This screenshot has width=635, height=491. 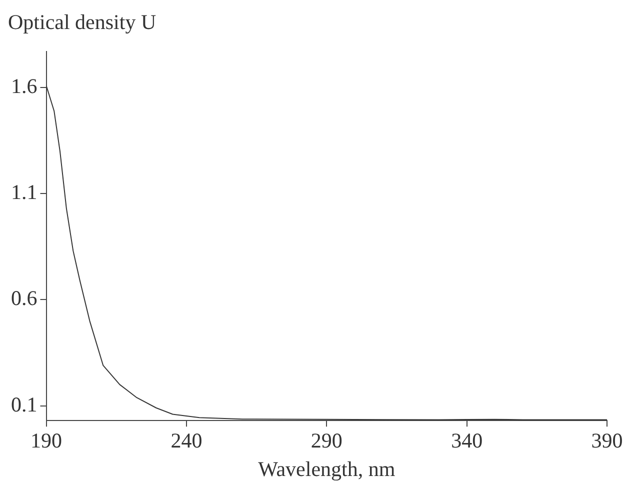 What do you see at coordinates (83, 22) in the screenshot?
I see `y-axis-title: Optical density U` at bounding box center [83, 22].